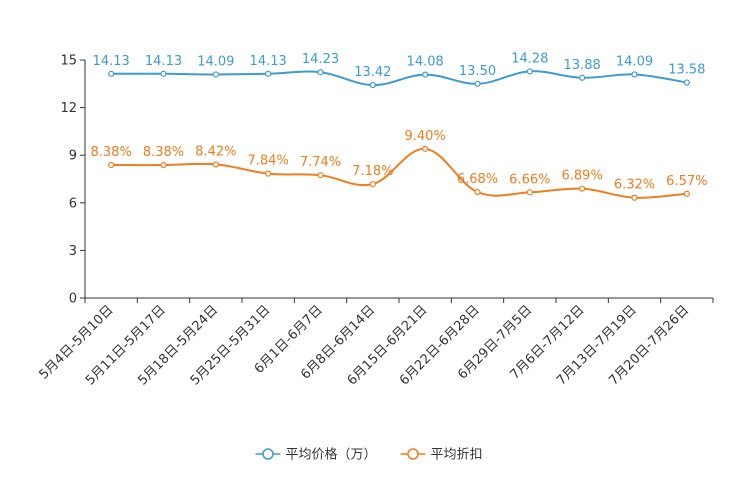 The height and width of the screenshot is (496, 744). Describe the element at coordinates (425, 62) in the screenshot. I see `data-label: 14.08` at that location.